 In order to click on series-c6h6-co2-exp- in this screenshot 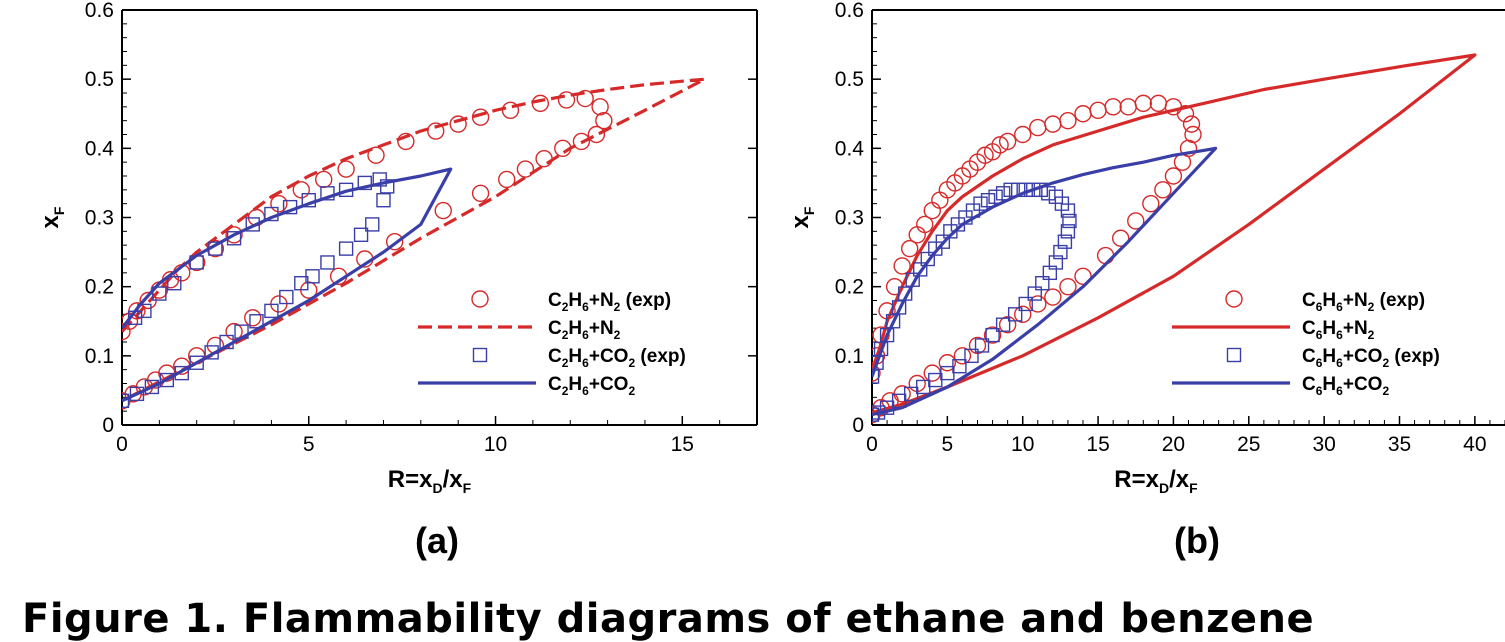, I will do `click(974, 302)`.